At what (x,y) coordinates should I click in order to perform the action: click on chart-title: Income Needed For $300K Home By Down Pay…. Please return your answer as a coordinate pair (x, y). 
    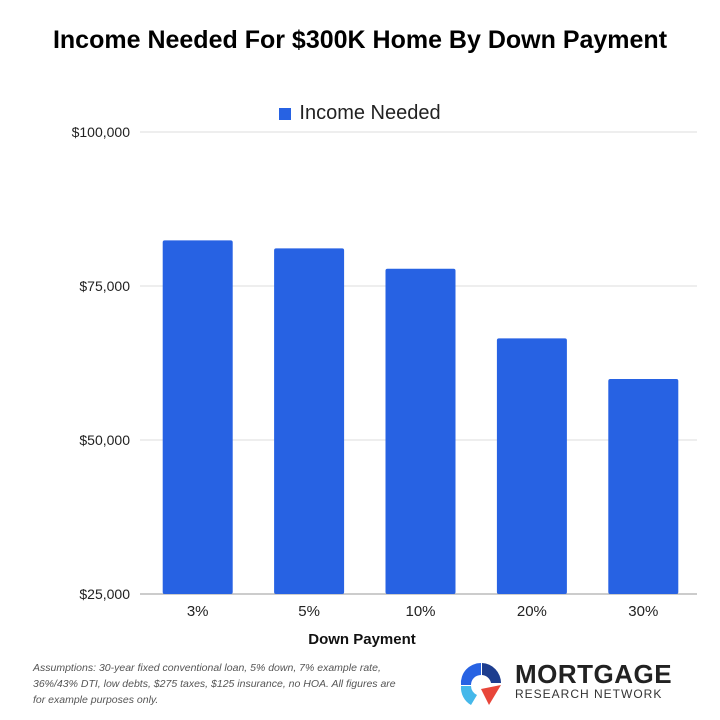
    Looking at the image, I should click on (360, 40).